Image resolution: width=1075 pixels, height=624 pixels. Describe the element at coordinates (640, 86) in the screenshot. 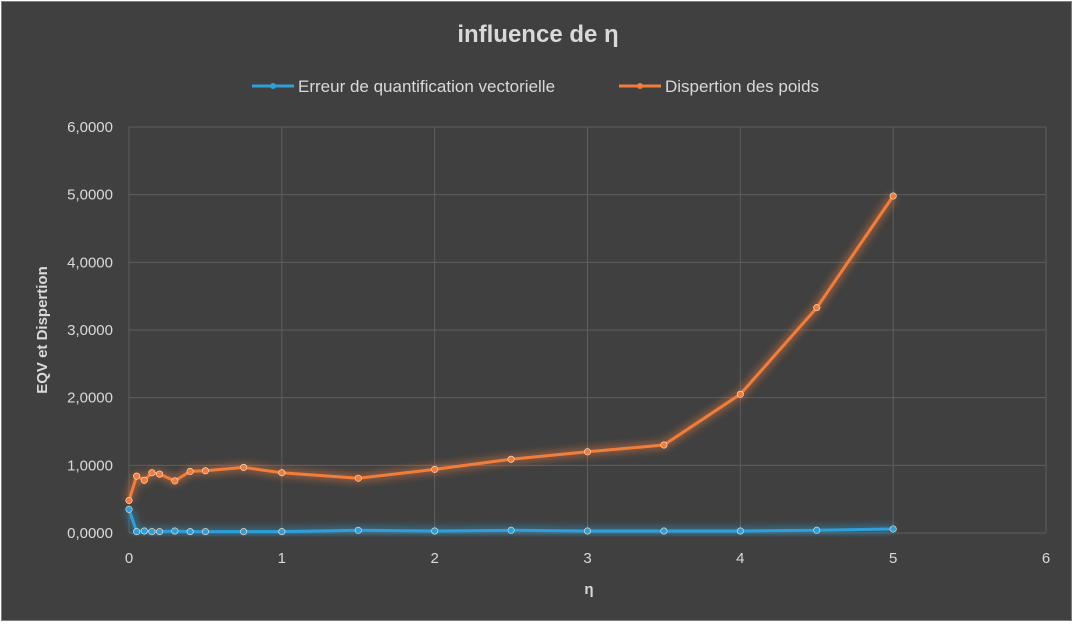

I see `legend-marker-dispertion` at that location.